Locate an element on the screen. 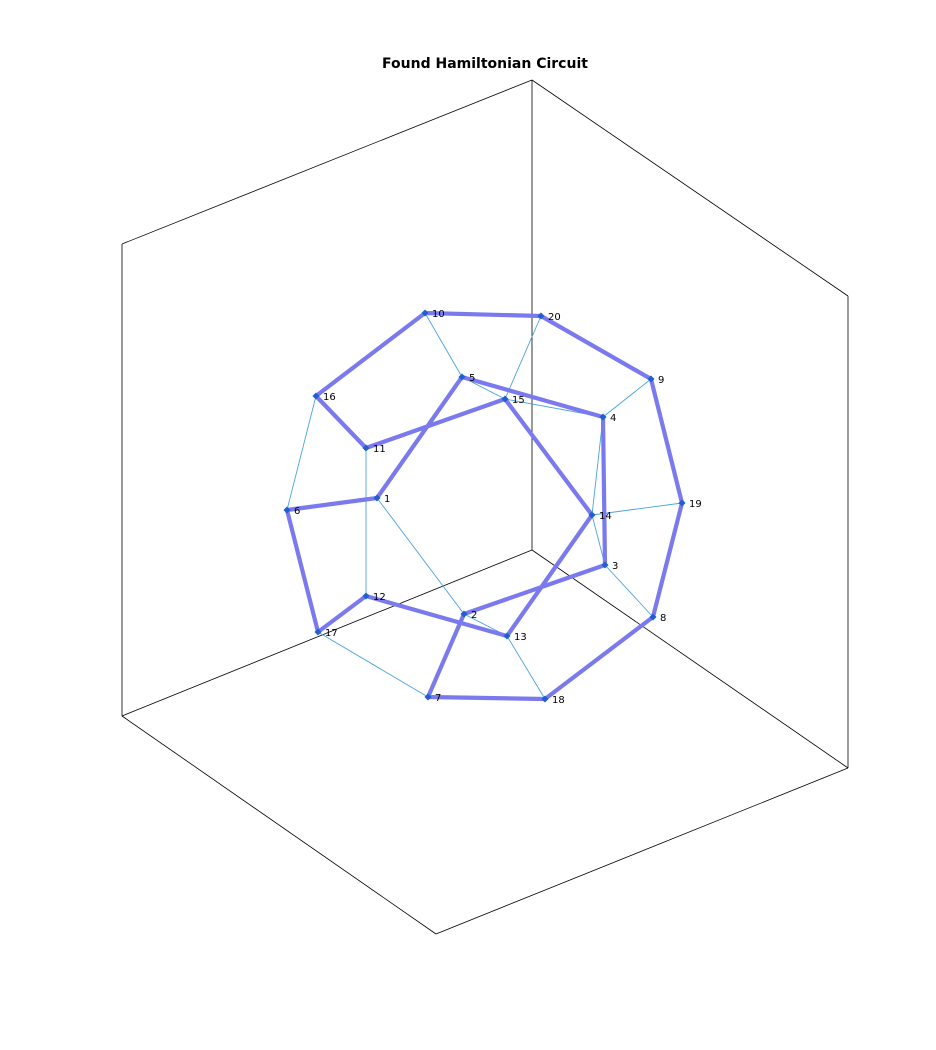 This screenshot has width=936, height=1050. node-label-19: 19 is located at coordinates (695, 504).